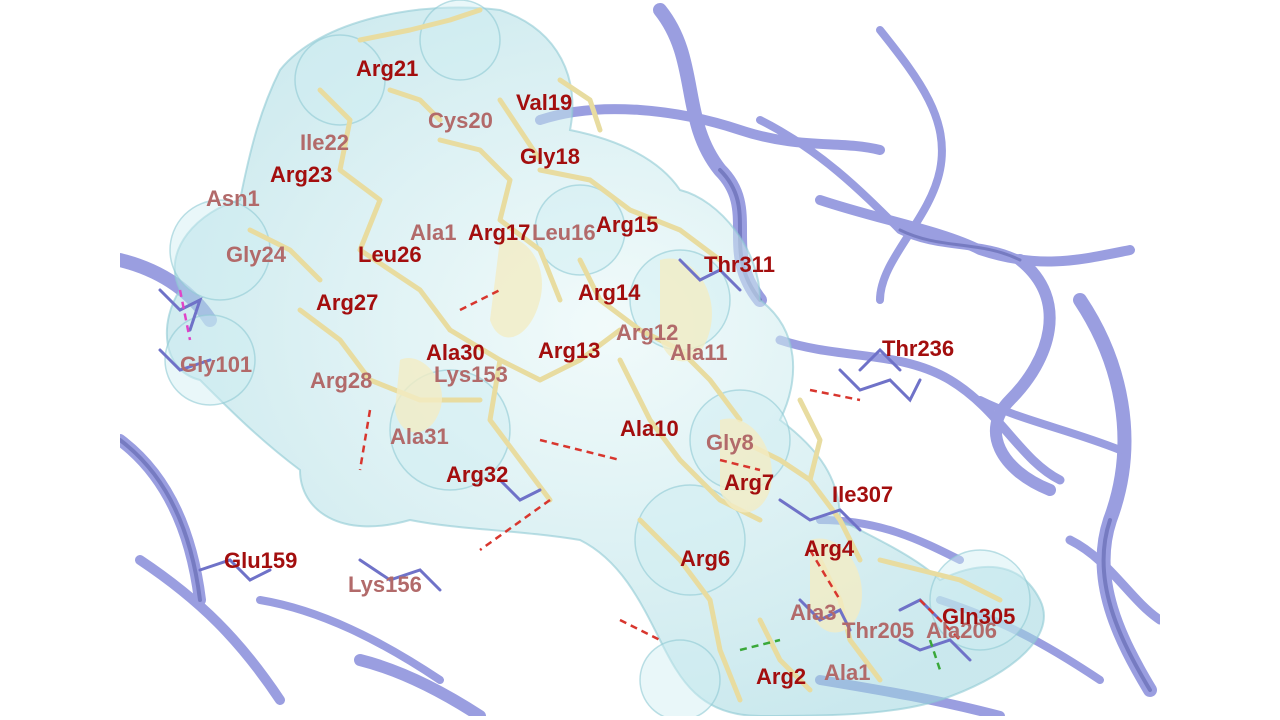 This screenshot has width=1280, height=720. What do you see at coordinates (477, 474) in the screenshot?
I see `label-arg32: Arg32` at bounding box center [477, 474].